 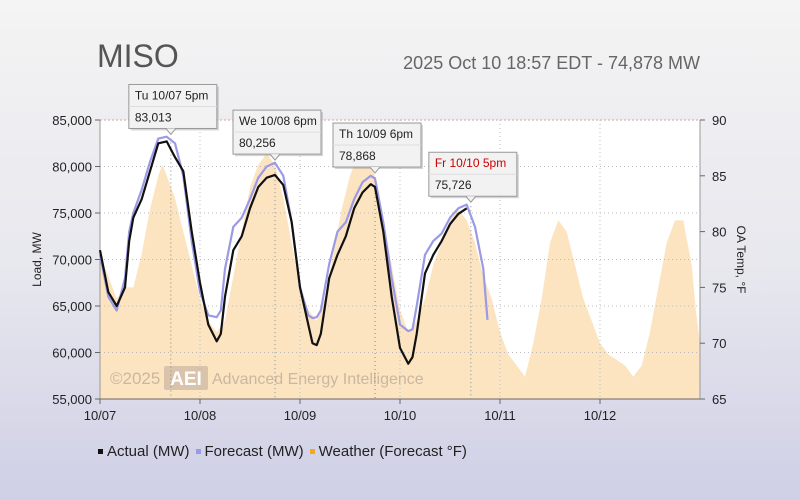 I want to click on legend-swatch-actual, so click(x=100, y=451).